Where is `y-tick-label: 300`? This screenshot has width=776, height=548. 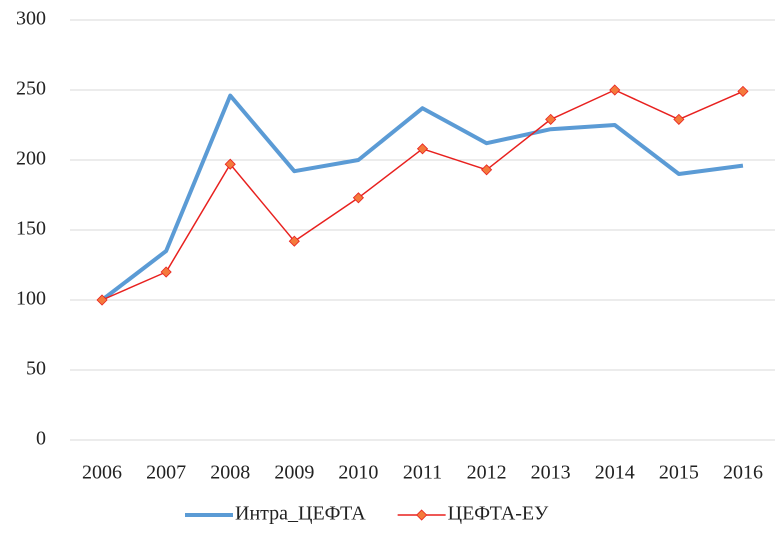
y-tick-label: 300 is located at coordinates (31, 19).